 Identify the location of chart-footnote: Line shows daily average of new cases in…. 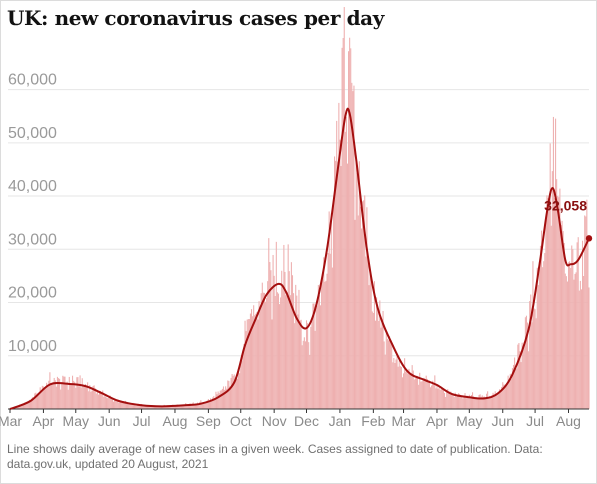
(275, 456).